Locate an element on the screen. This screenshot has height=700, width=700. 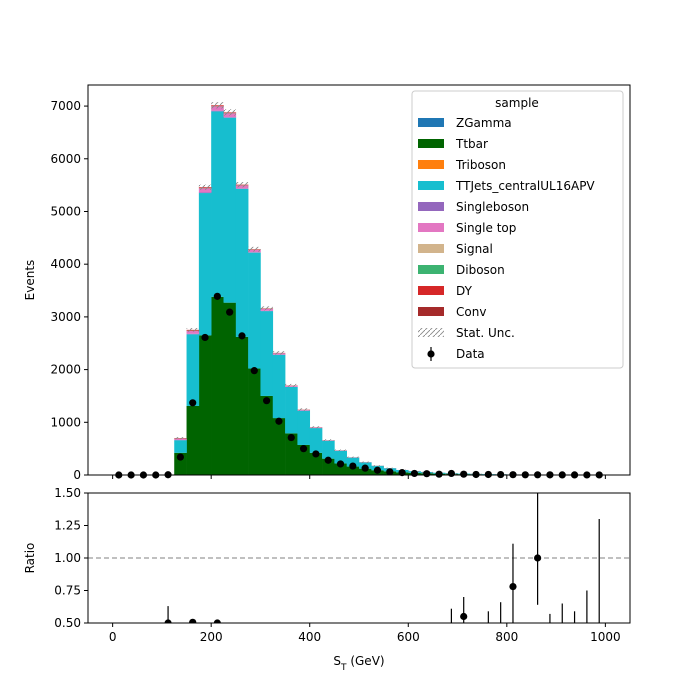
ratio-x-tick-label: 400 is located at coordinates (309, 637).